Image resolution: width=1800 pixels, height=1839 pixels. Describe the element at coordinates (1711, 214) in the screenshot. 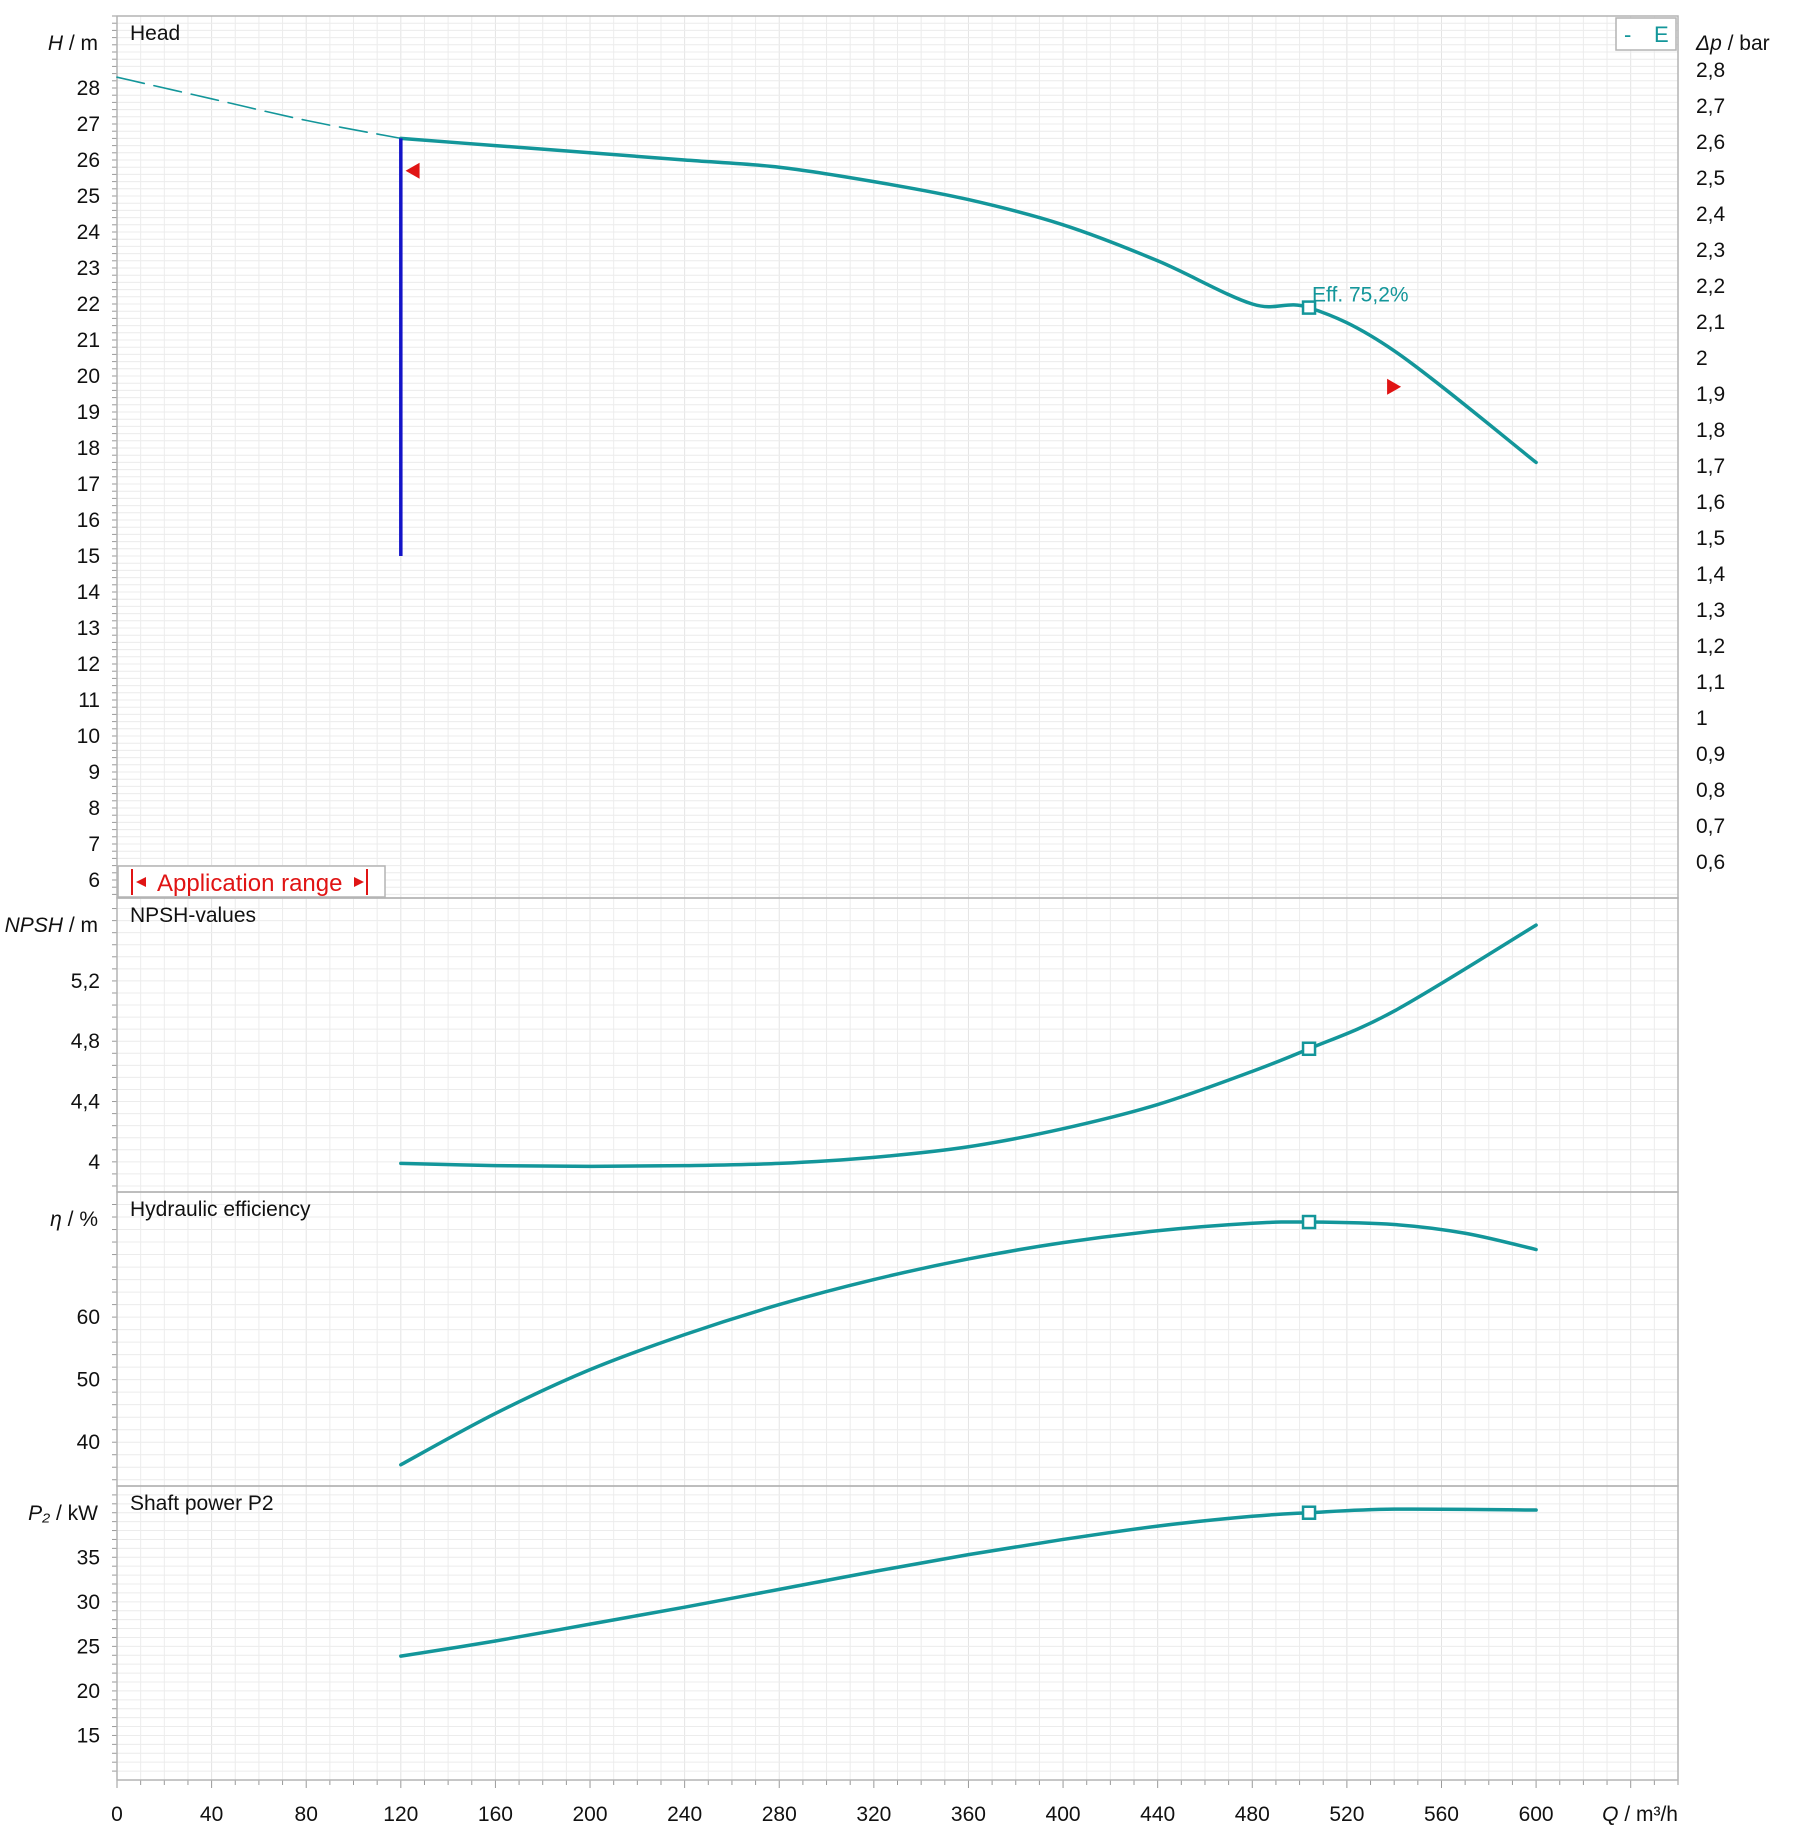

I see `y2-tick-label: 2,4` at that location.